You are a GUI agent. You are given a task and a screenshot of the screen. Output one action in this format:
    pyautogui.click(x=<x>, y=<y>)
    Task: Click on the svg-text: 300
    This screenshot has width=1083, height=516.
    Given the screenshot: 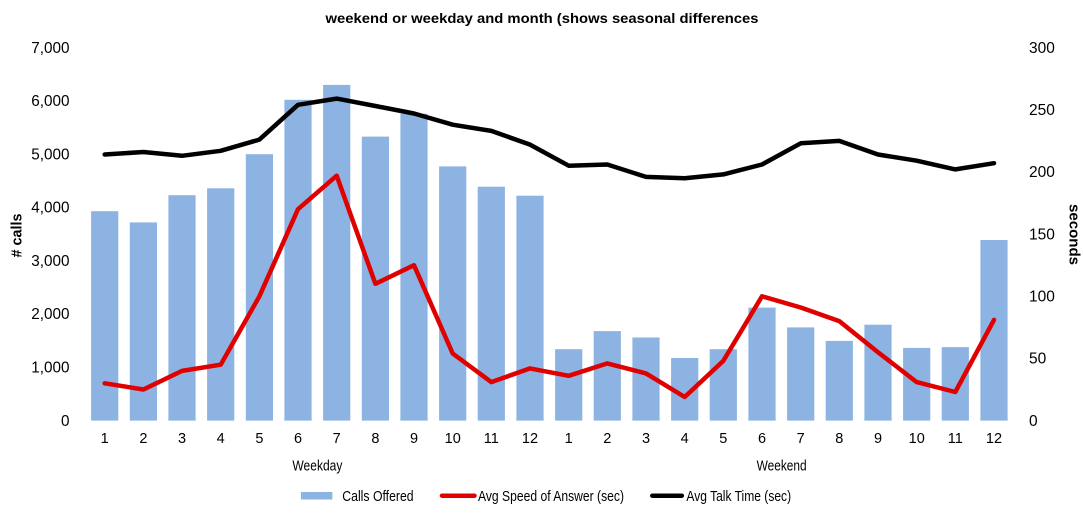 What is the action you would take?
    pyautogui.click(x=1042, y=48)
    